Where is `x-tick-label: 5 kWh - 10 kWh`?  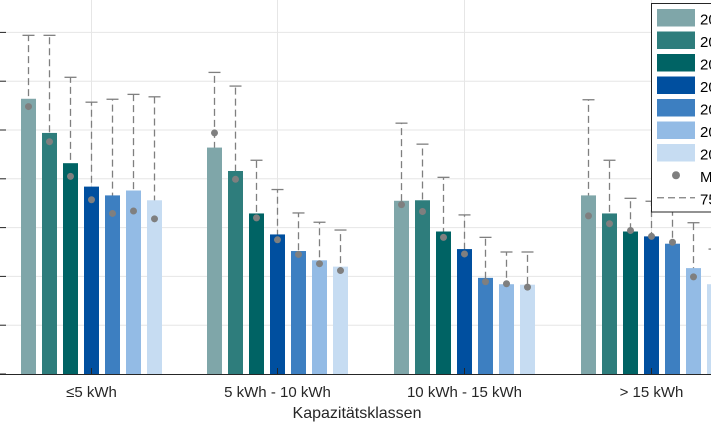
x-tick-label: 5 kWh - 10 kWh is located at coordinates (277, 392).